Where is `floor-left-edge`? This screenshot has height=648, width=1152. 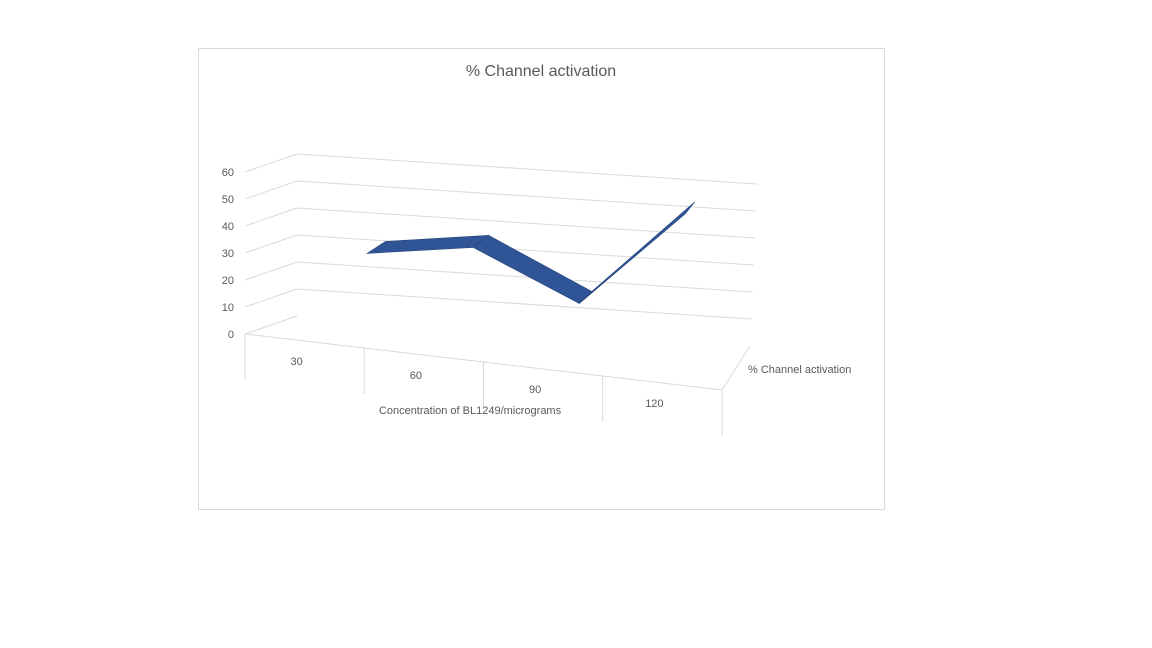
floor-left-edge is located at coordinates (271, 325).